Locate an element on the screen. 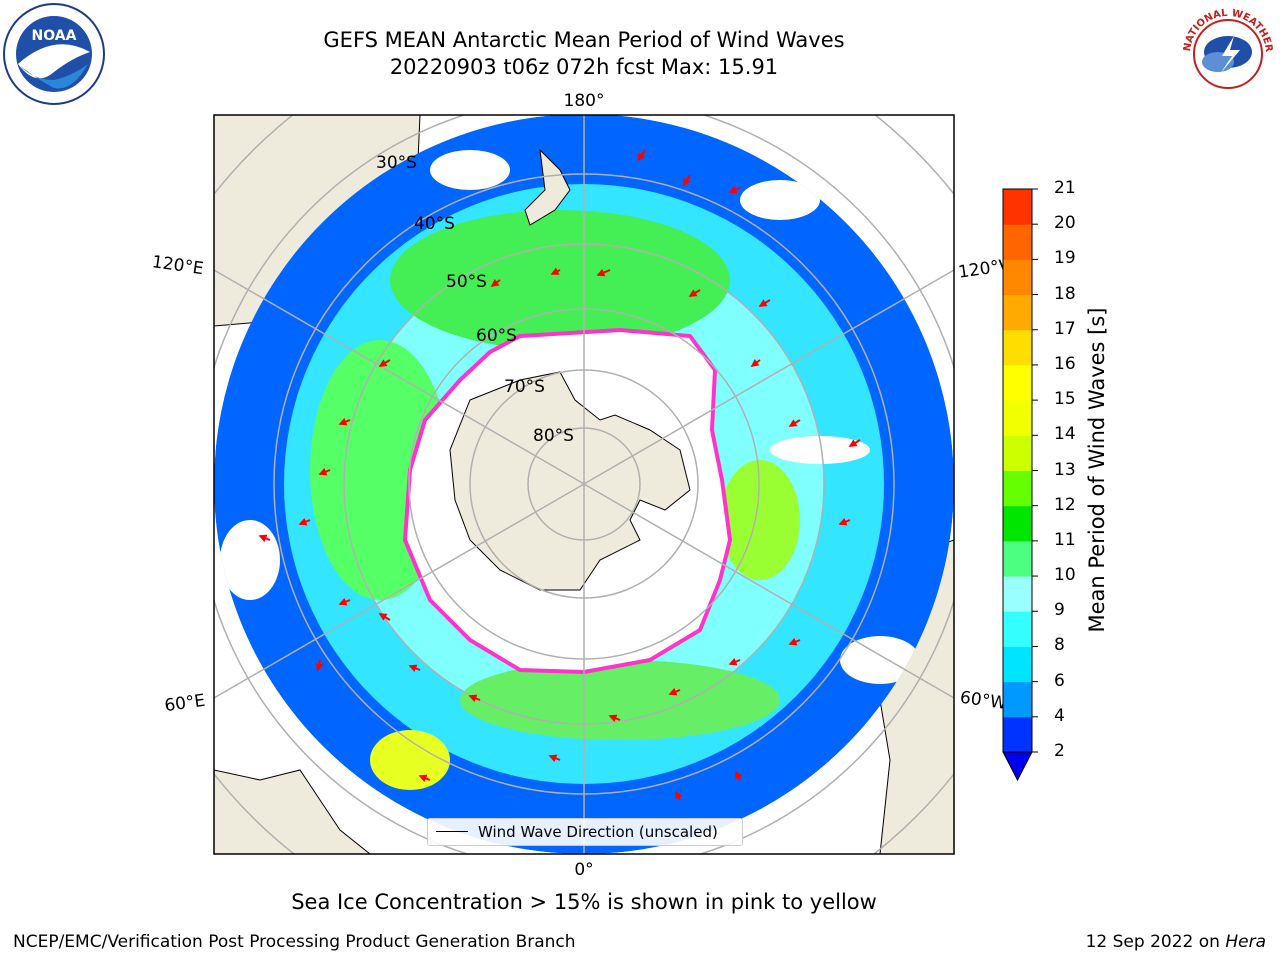 The width and height of the screenshot is (1280, 960). colorbar-tick-label: 2 is located at coordinates (1059, 751).